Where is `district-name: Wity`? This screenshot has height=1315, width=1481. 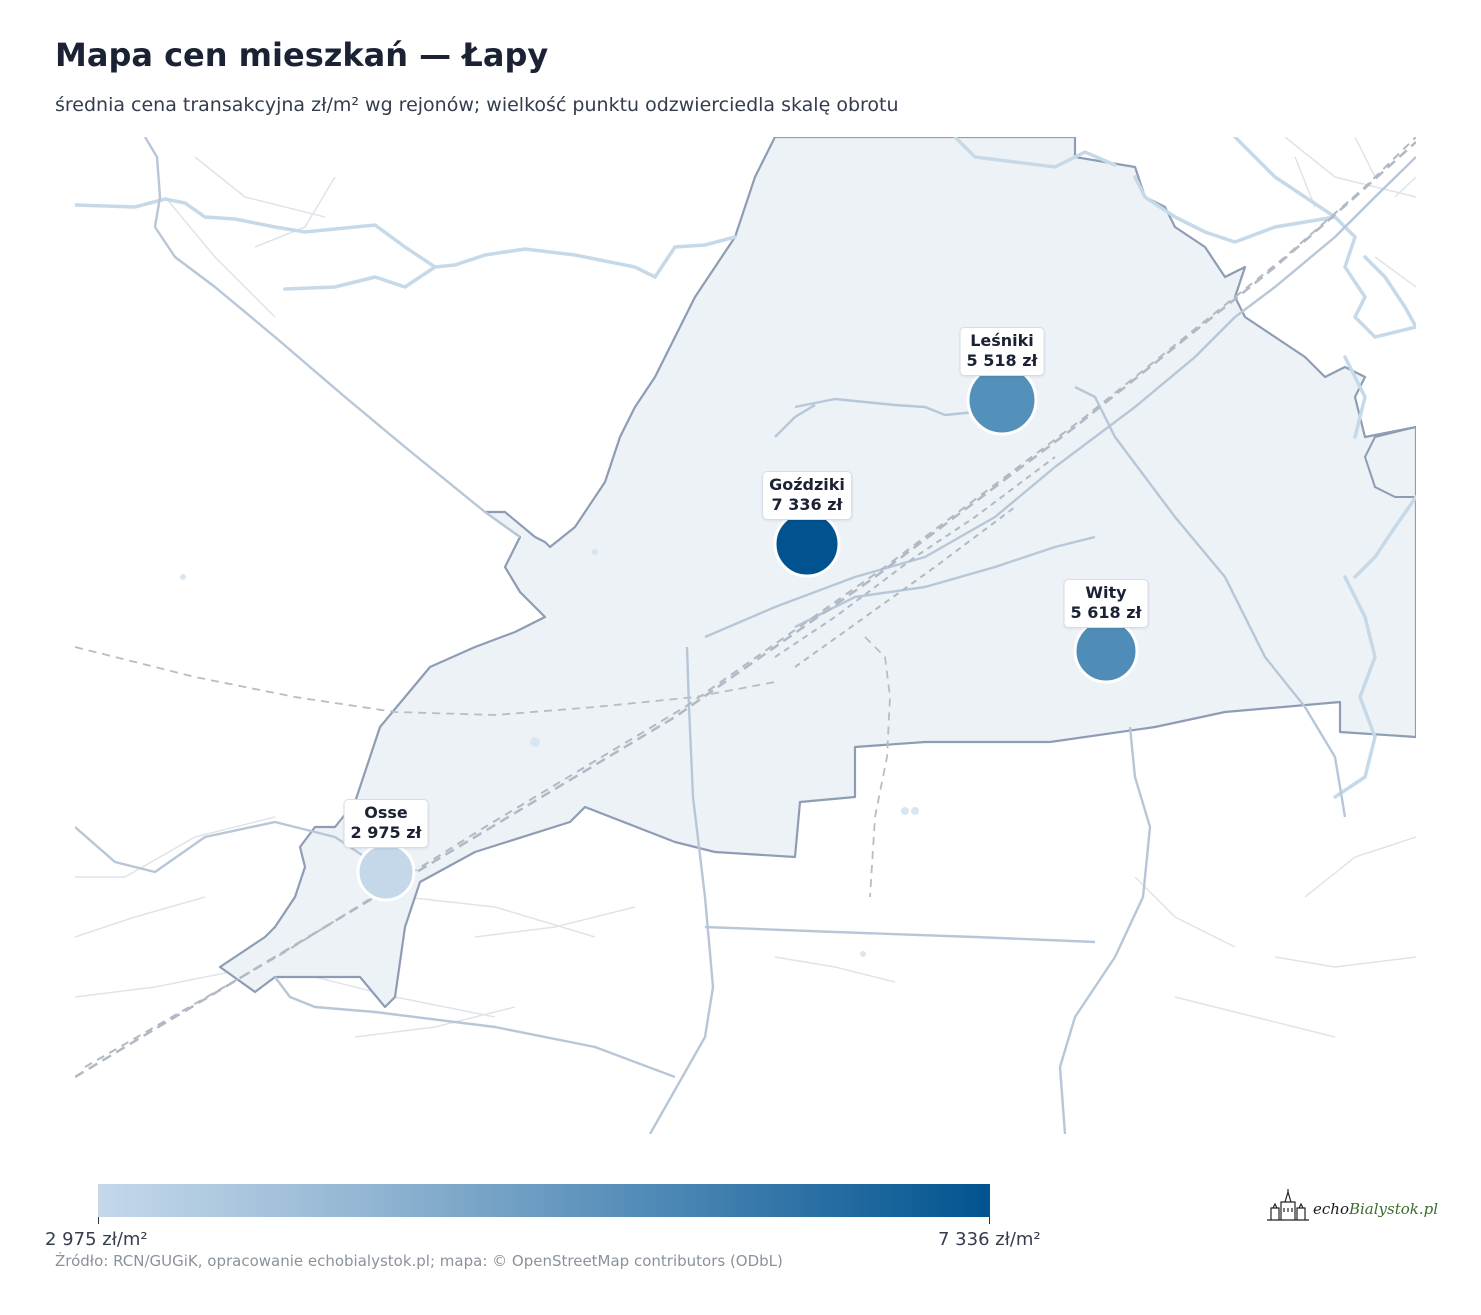 district-name: Wity is located at coordinates (1106, 592).